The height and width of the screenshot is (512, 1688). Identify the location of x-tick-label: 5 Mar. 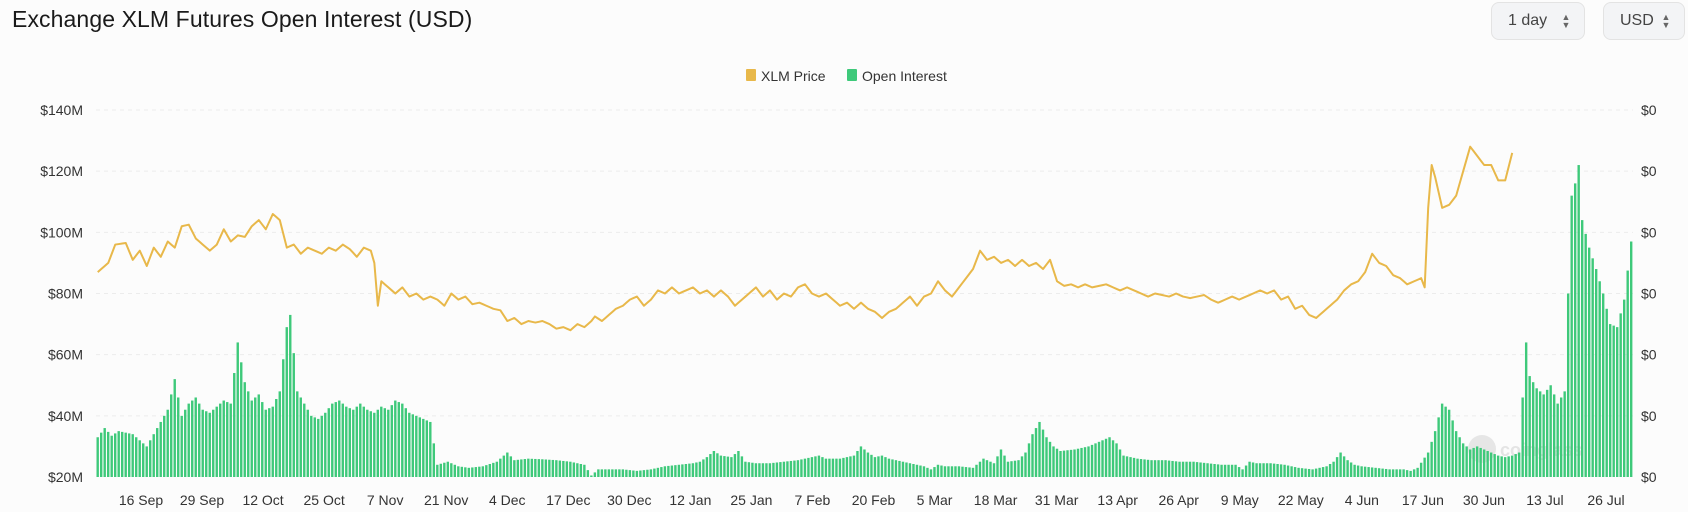
(935, 500).